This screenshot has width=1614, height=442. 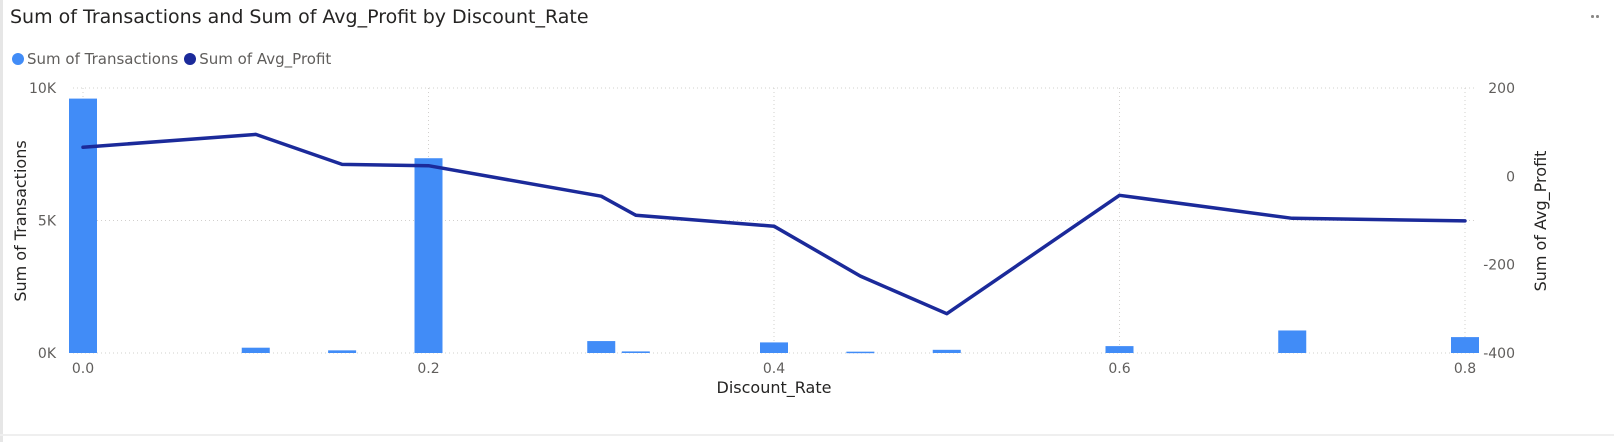 What do you see at coordinates (47, 222) in the screenshot?
I see `y-tick-label: 5K` at bounding box center [47, 222].